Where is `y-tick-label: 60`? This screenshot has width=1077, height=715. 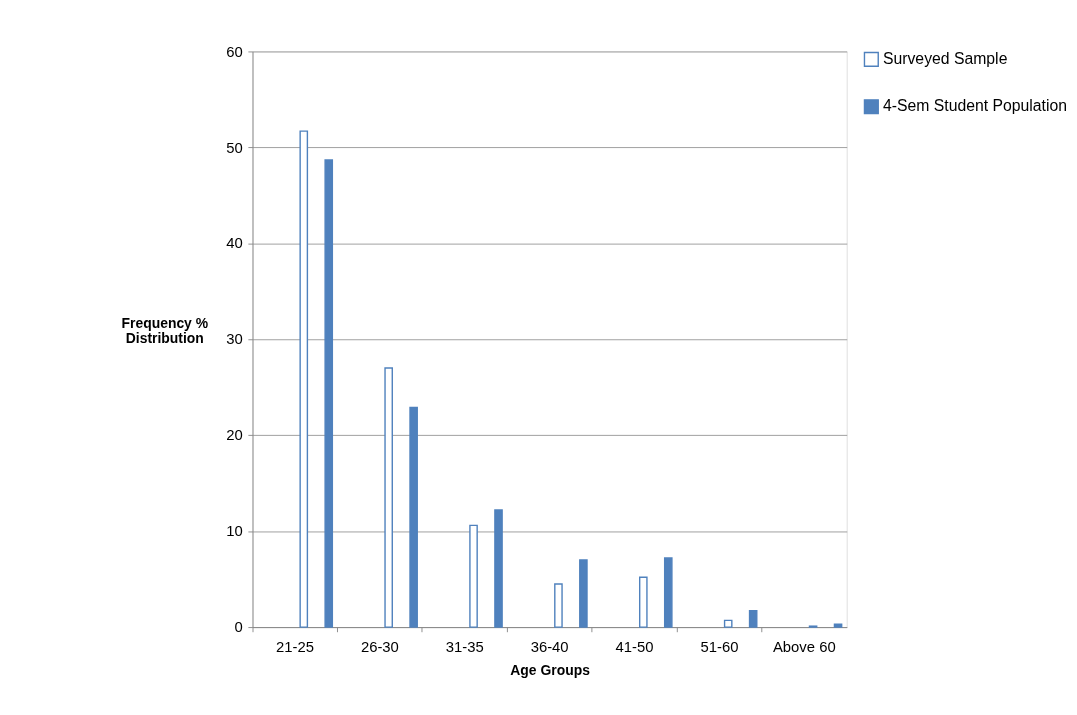
y-tick-label: 60 is located at coordinates (234, 51).